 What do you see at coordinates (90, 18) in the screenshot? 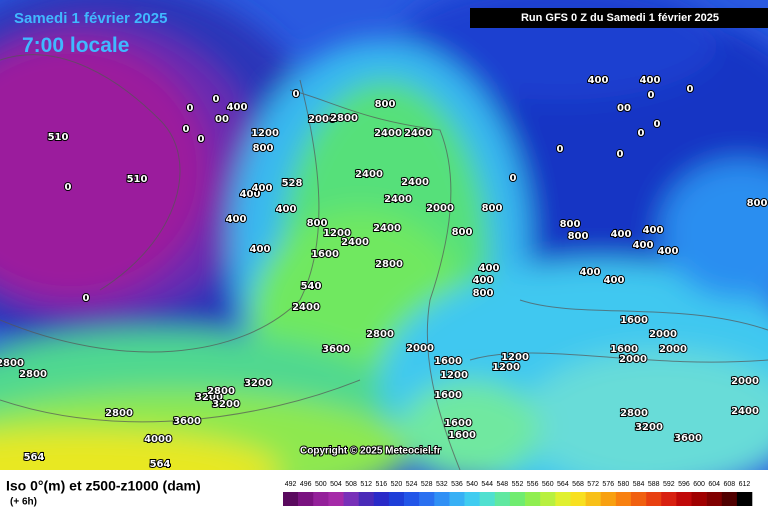
I see `date: Samedi 1 février 2025` at bounding box center [90, 18].